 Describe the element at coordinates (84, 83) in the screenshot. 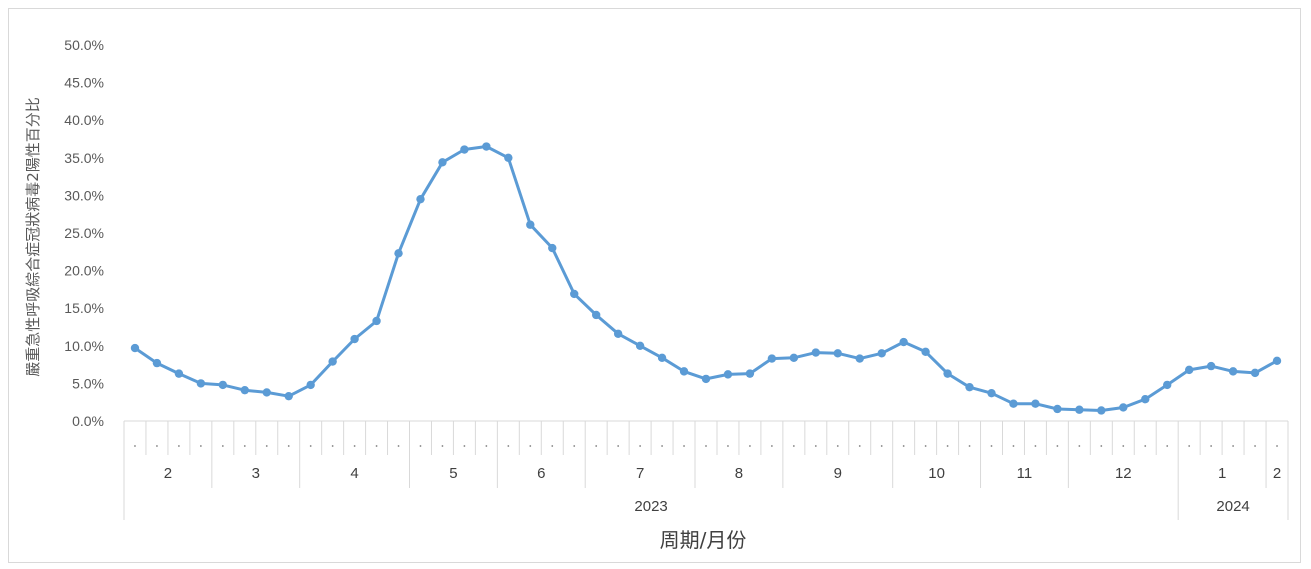

I see `y-tick-label: 45.0%` at that location.